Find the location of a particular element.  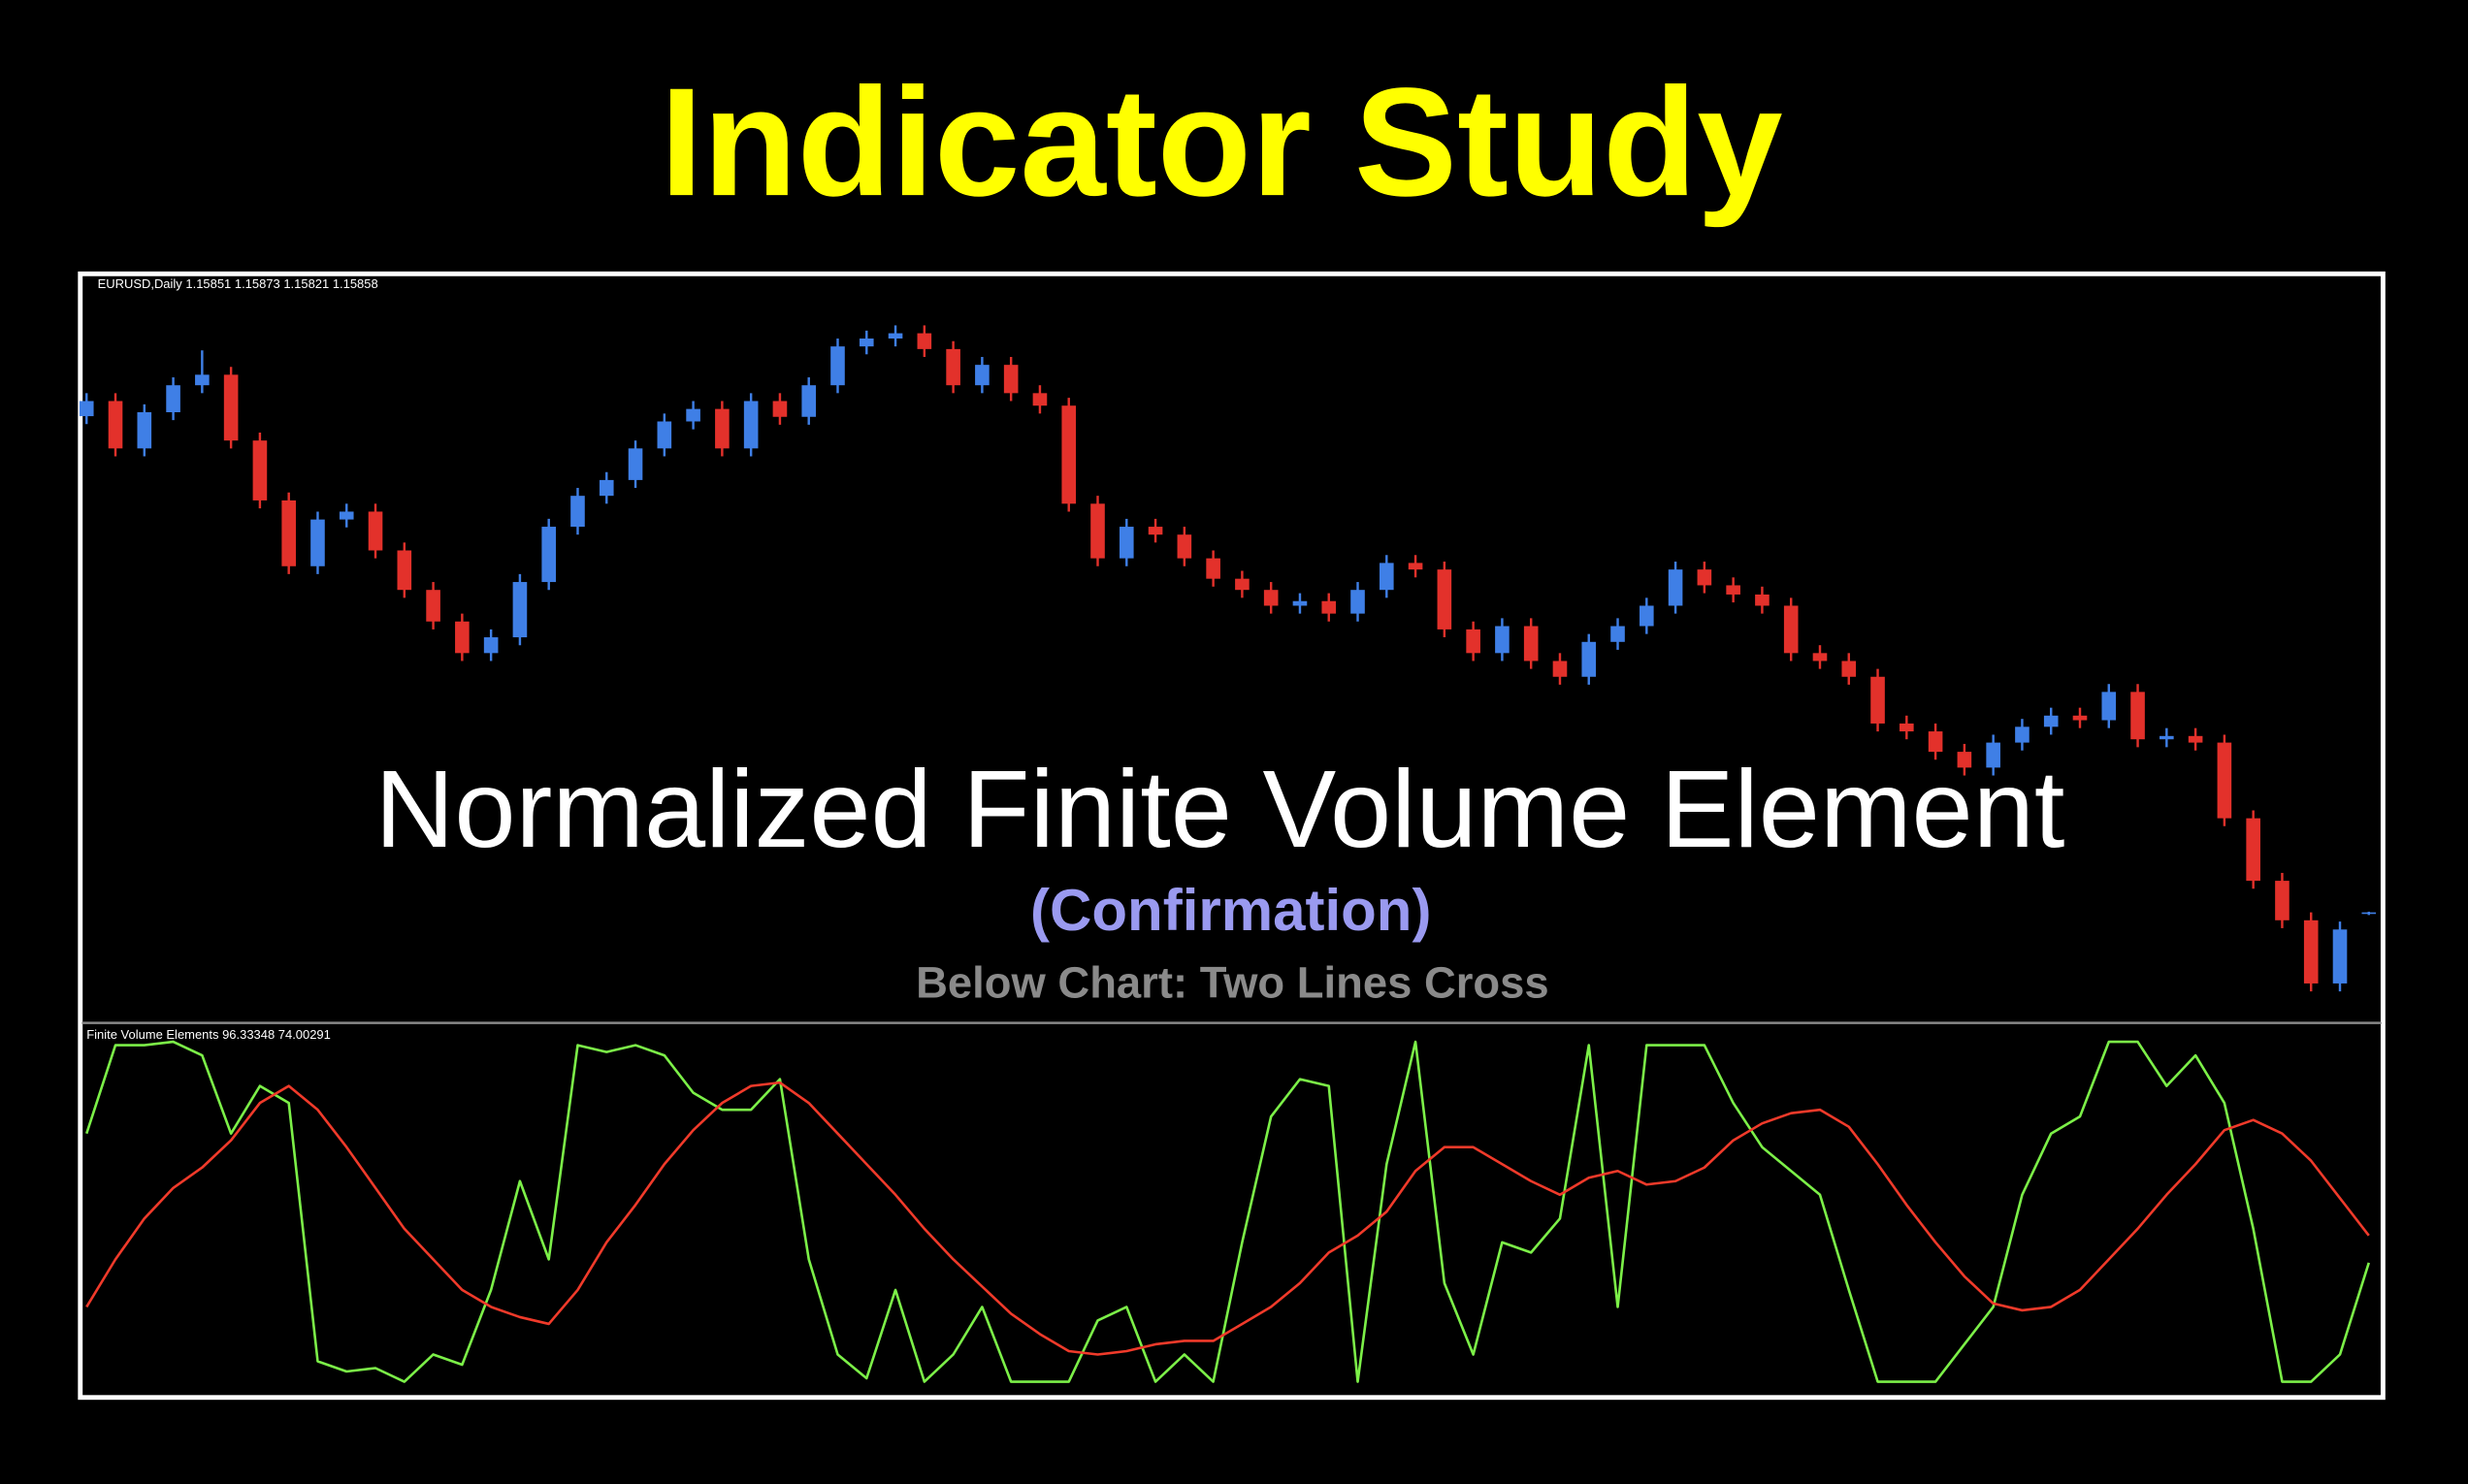

page-title: Indicator Study is located at coordinates (1221, 141).